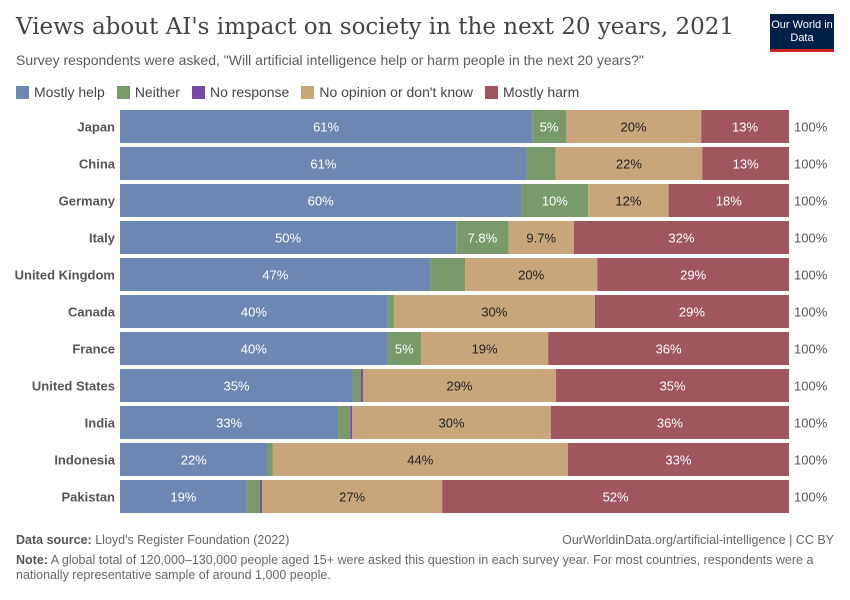  Describe the element at coordinates (69, 92) in the screenshot. I see `legend-label: Mostly help` at that location.